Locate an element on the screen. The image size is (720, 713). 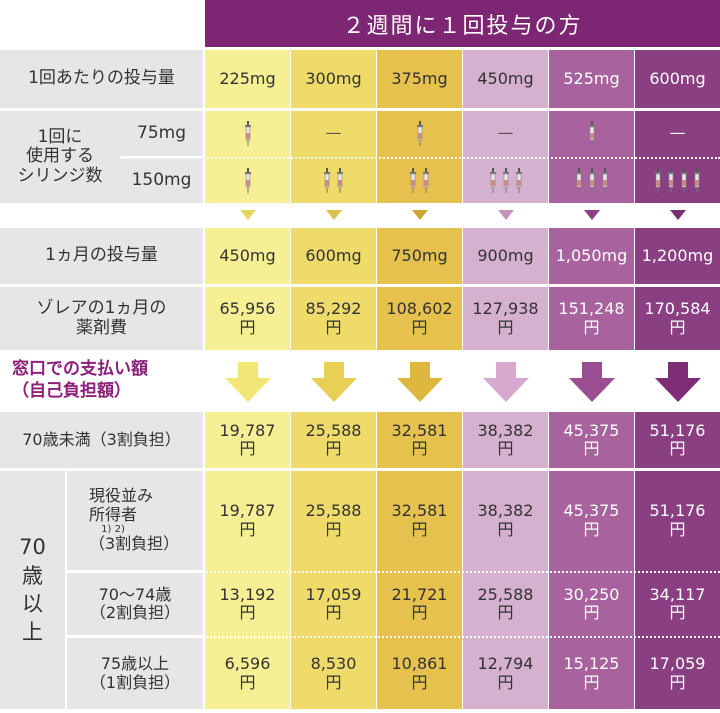
drugcost-value-5: 170,584 円 is located at coordinates (677, 318).